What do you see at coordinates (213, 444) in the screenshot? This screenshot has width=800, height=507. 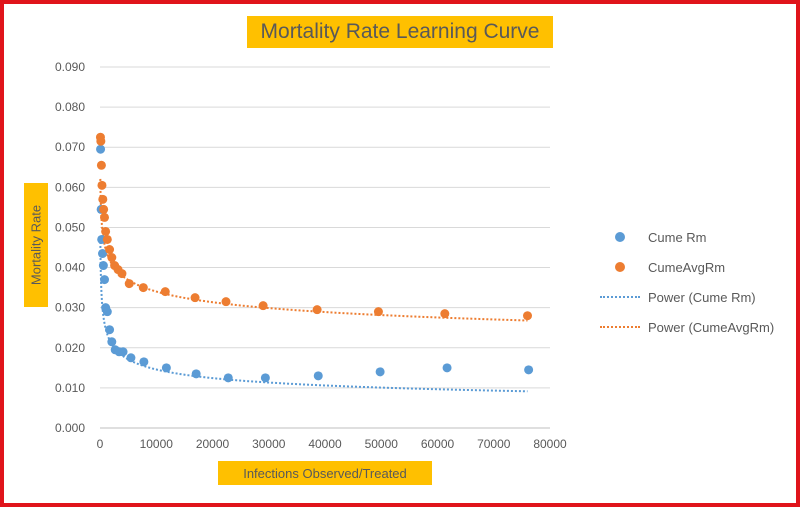 I see `x-tick-label: 20000` at bounding box center [213, 444].